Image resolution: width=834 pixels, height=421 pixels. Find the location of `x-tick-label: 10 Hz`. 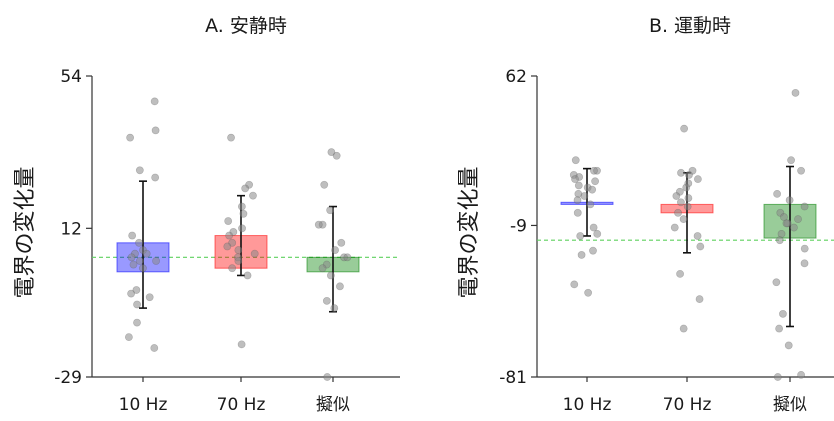

x-tick-label: 10 Hz is located at coordinates (587, 405).